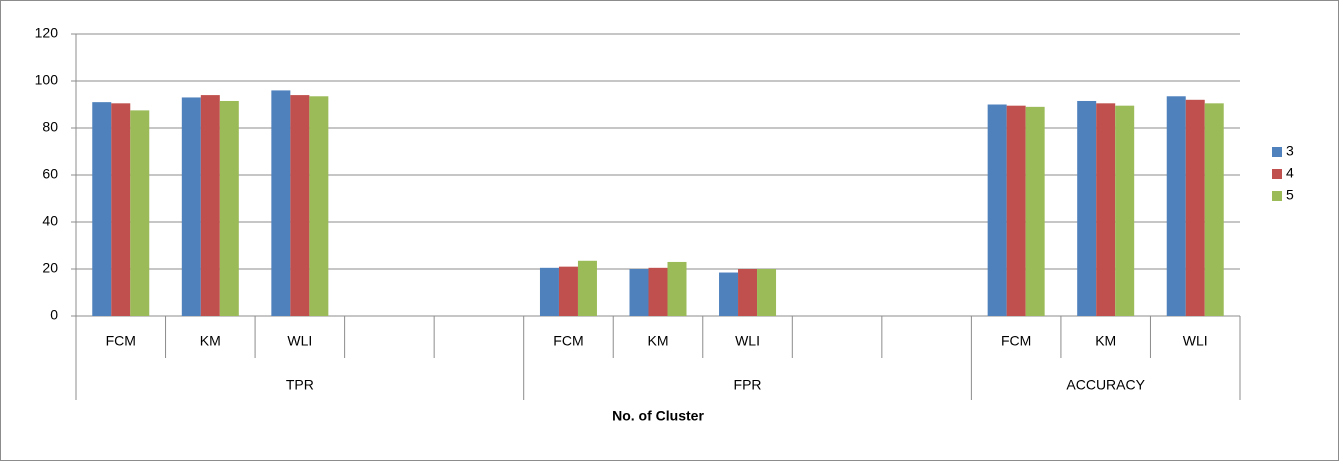  What do you see at coordinates (50, 268) in the screenshot?
I see `y-tick-label: 20` at bounding box center [50, 268].